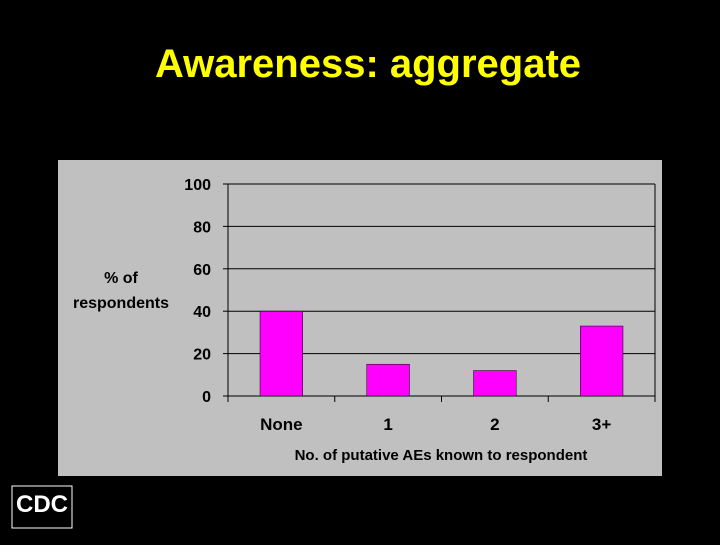  What do you see at coordinates (121, 278) in the screenshot?
I see `y-axis-label: % of` at bounding box center [121, 278].